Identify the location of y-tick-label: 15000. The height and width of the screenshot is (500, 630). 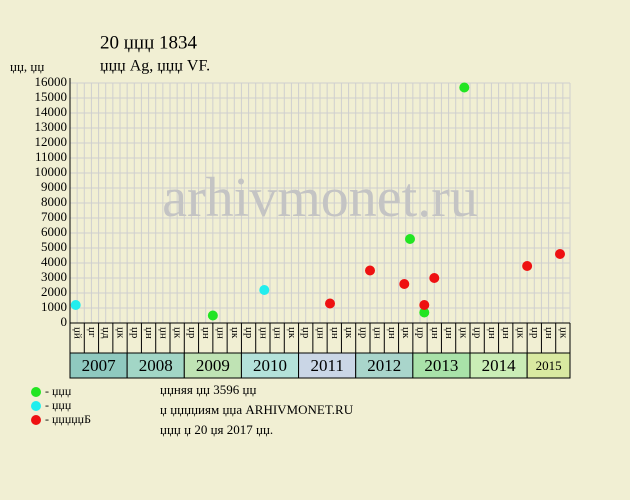
(51, 96).